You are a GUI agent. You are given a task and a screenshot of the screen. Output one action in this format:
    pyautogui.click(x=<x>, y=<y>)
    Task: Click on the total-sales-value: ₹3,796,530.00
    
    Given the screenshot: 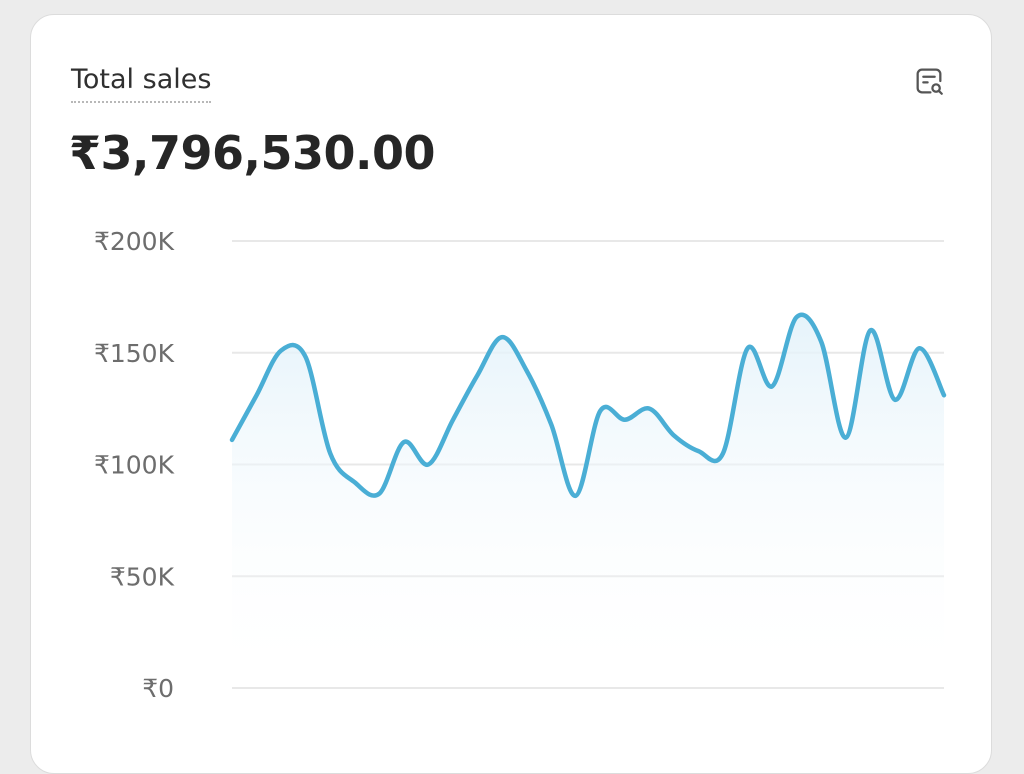 What is the action you would take?
    pyautogui.click(x=252, y=153)
    